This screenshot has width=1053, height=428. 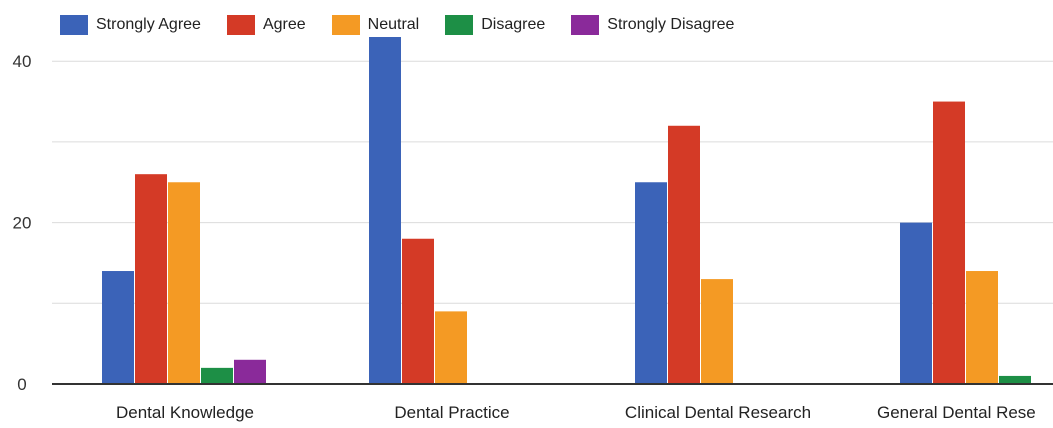 I want to click on legend-item-strongly-agree: Strongly Agree, so click(x=130, y=25).